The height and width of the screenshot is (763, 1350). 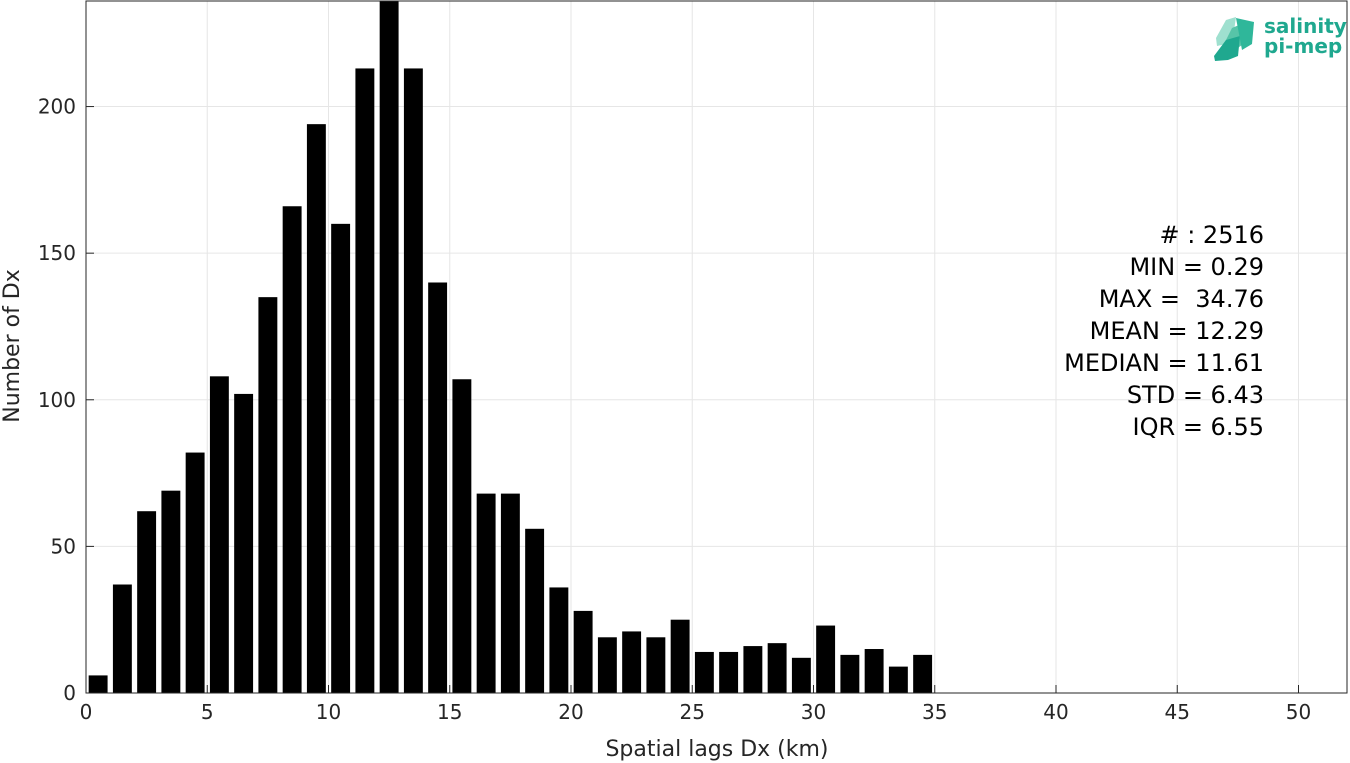 I want to click on y-tick-label: 100, so click(x=57, y=400).